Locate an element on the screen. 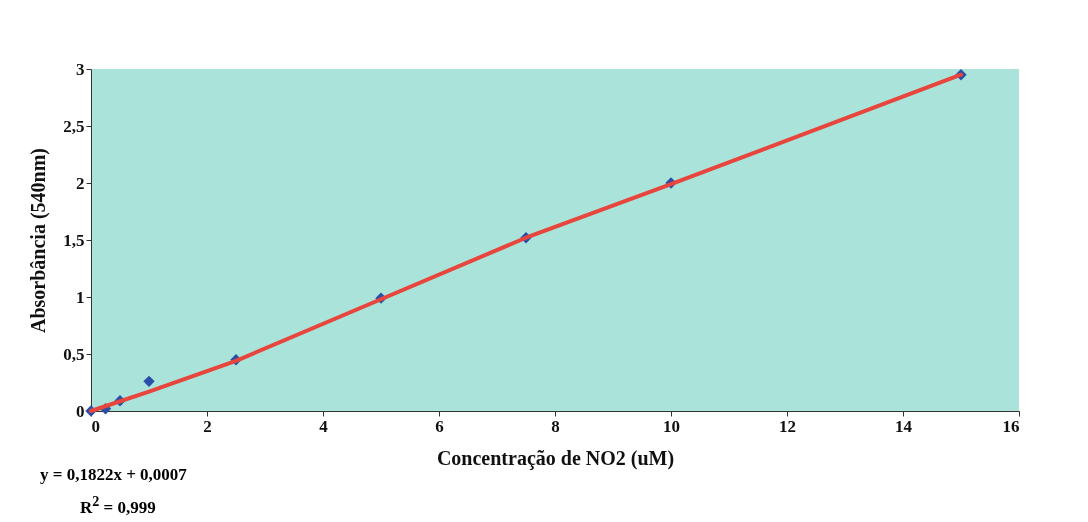 The width and height of the screenshot is (1088, 522). y-tick-label: 2 is located at coordinates (80, 183).